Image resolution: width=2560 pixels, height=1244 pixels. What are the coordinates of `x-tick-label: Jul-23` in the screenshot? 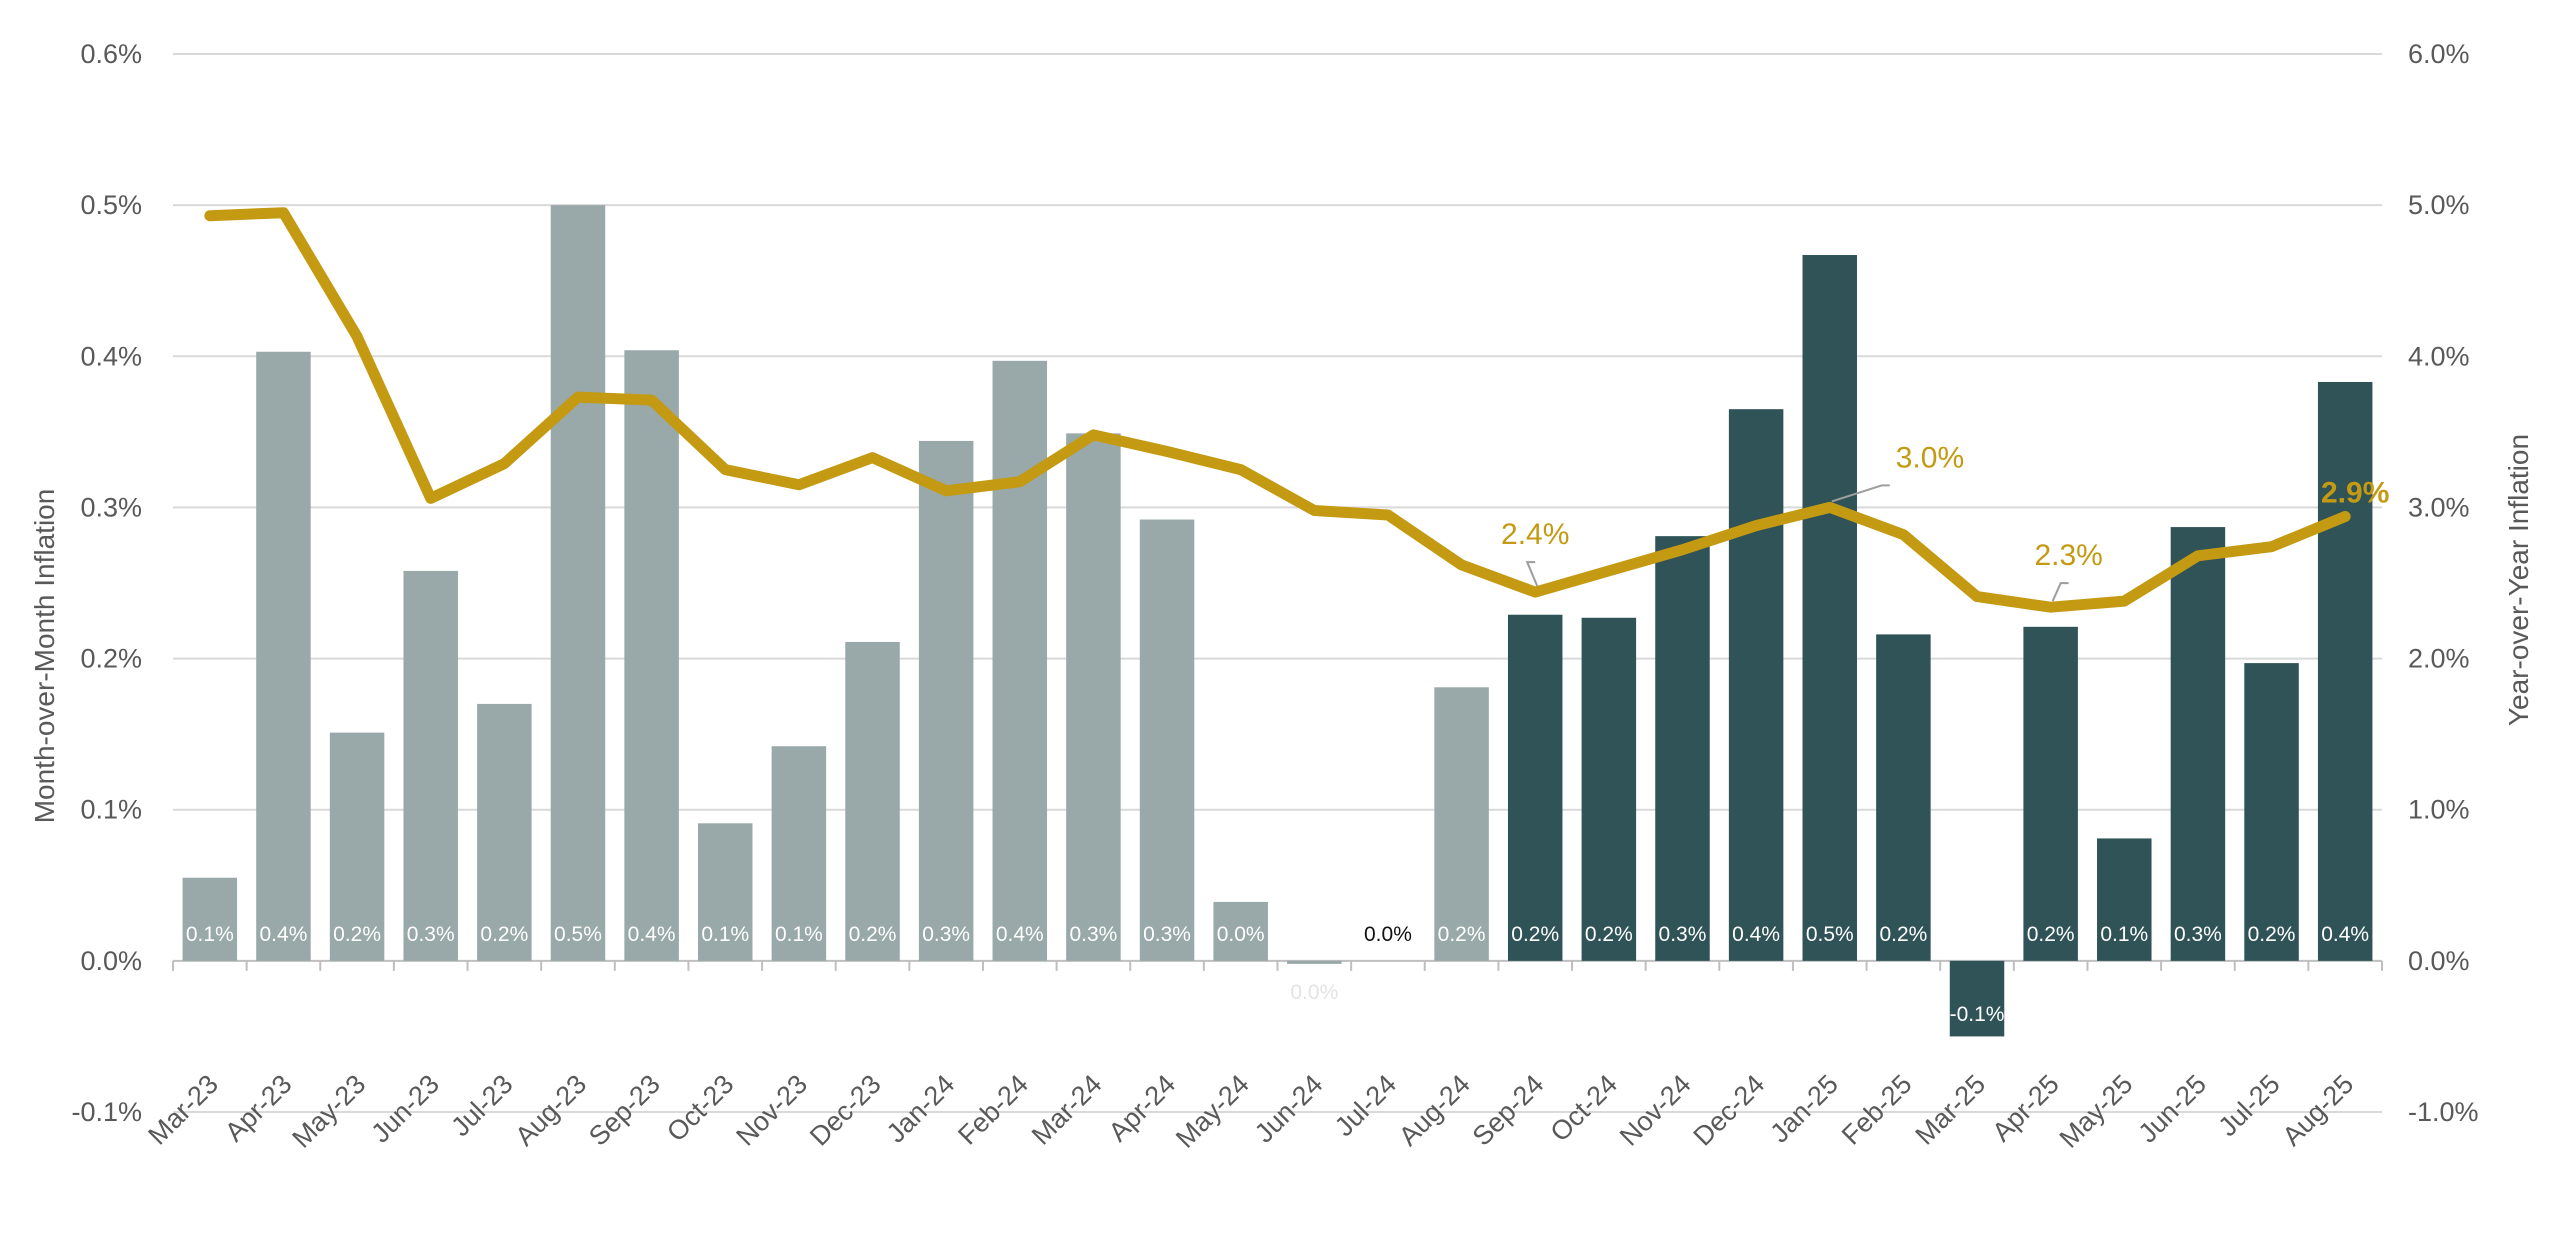 It's located at (481, 1105).